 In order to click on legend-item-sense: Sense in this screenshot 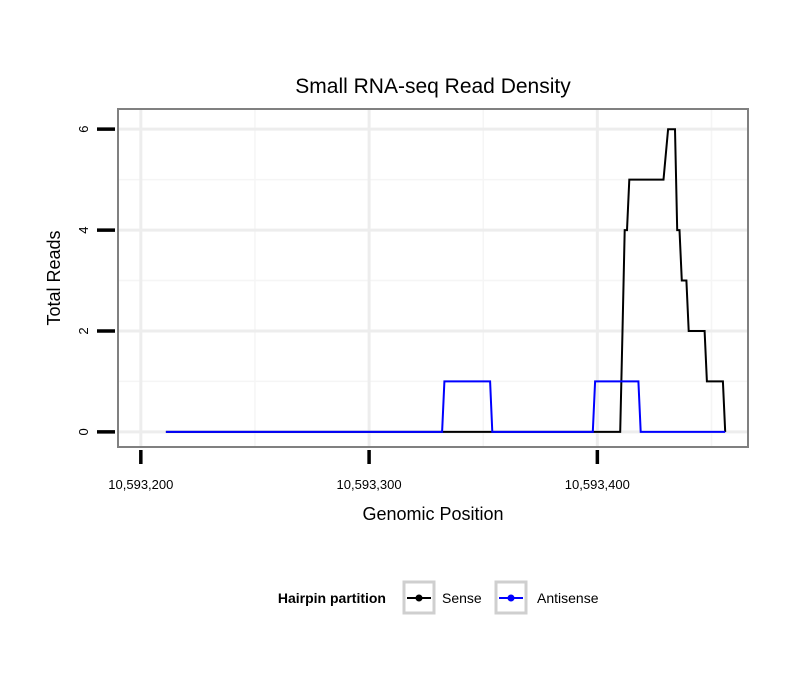, I will do `click(442, 597)`.